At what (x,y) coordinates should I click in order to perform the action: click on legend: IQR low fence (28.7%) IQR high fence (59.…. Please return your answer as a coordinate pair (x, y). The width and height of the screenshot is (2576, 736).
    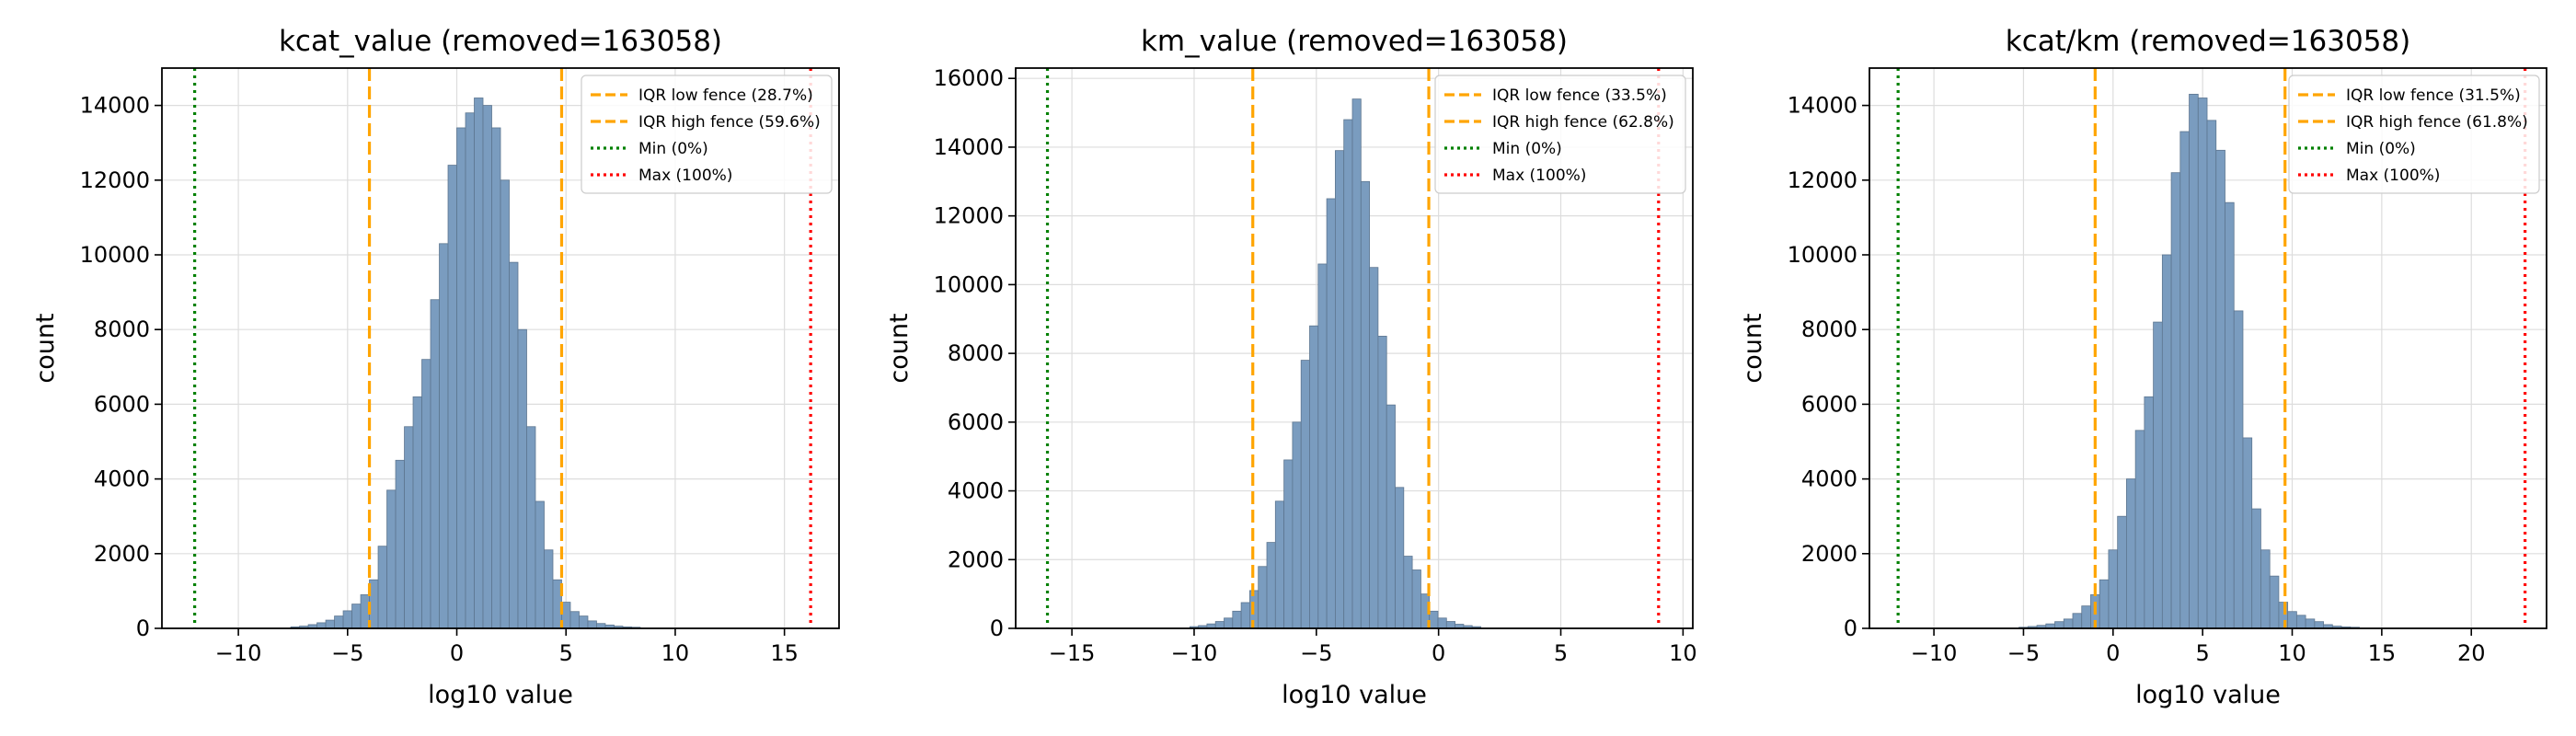
    Looking at the image, I should click on (707, 134).